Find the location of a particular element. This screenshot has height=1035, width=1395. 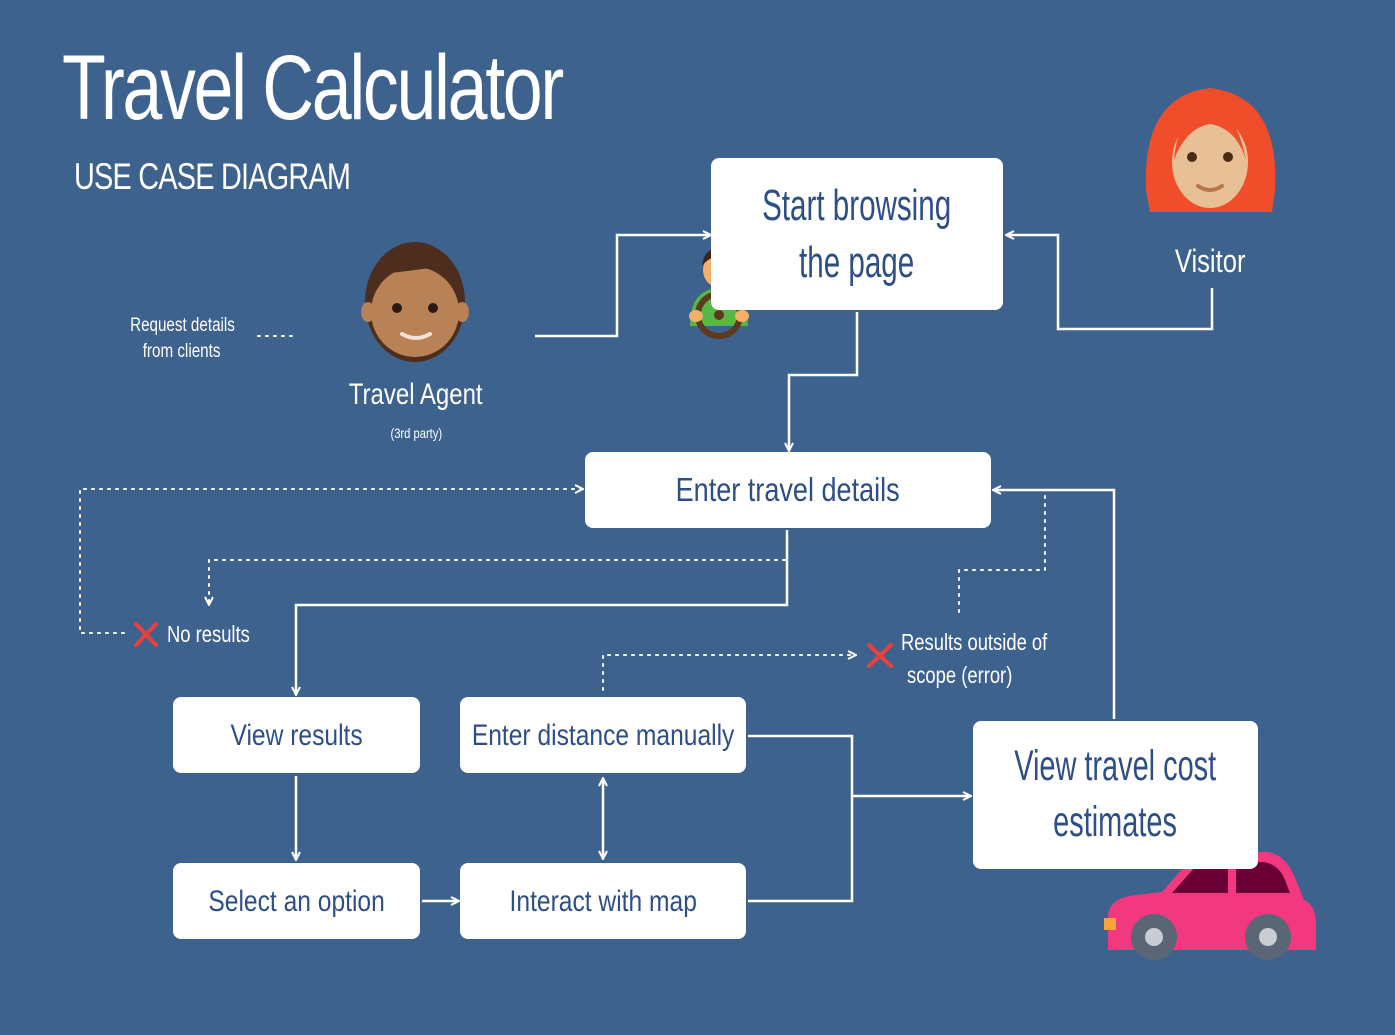

page-title: Travel Calculator is located at coordinates (313, 88).